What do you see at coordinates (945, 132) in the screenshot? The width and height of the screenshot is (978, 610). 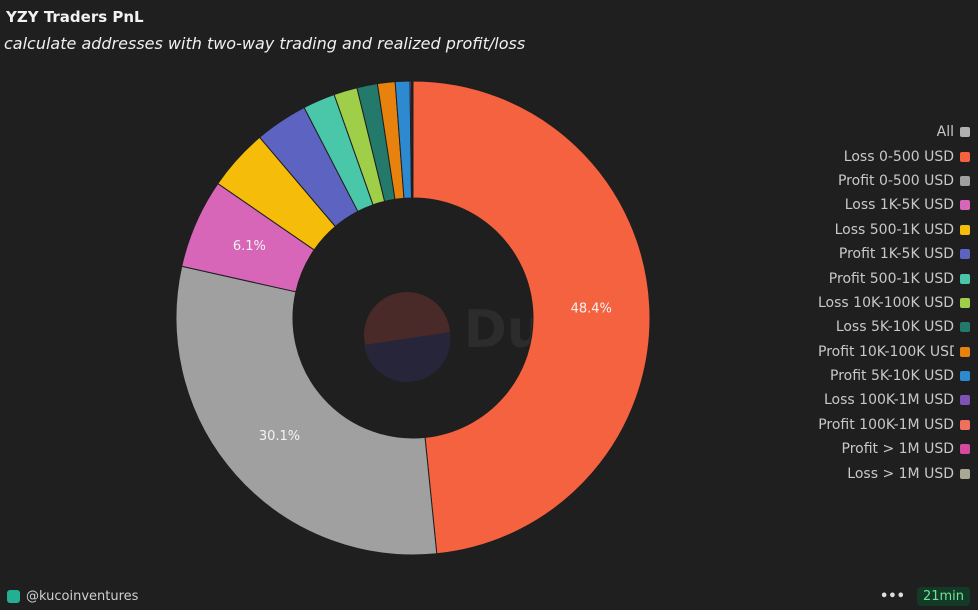 I see `legend-label: All` at bounding box center [945, 132].